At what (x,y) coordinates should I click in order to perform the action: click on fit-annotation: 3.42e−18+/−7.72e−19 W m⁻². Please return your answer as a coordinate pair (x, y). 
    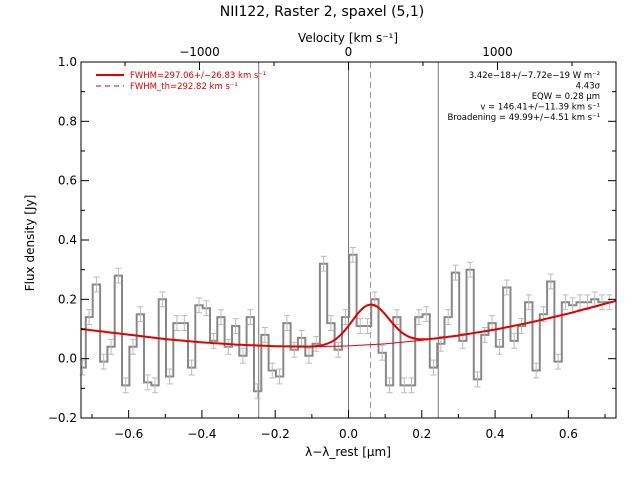
    Looking at the image, I should click on (534, 76).